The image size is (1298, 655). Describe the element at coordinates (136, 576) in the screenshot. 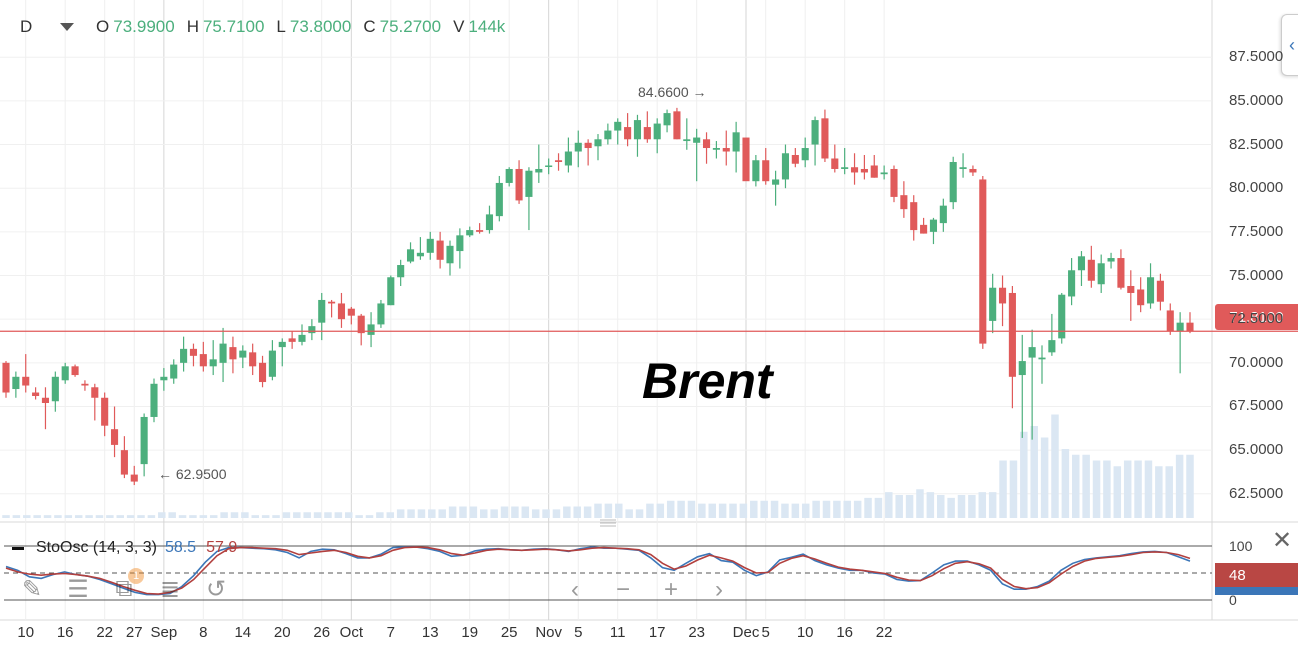

I see `layers-badge: 1` at that location.